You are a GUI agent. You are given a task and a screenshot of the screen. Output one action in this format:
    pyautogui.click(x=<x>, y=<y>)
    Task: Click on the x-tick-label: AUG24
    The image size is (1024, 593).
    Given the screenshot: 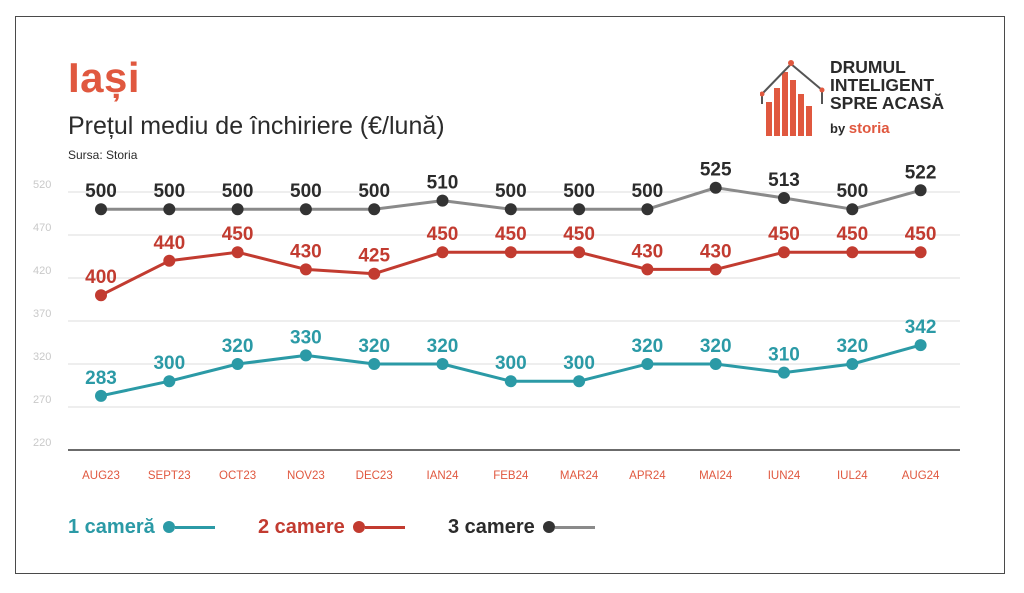 What is the action you would take?
    pyautogui.click(x=921, y=476)
    